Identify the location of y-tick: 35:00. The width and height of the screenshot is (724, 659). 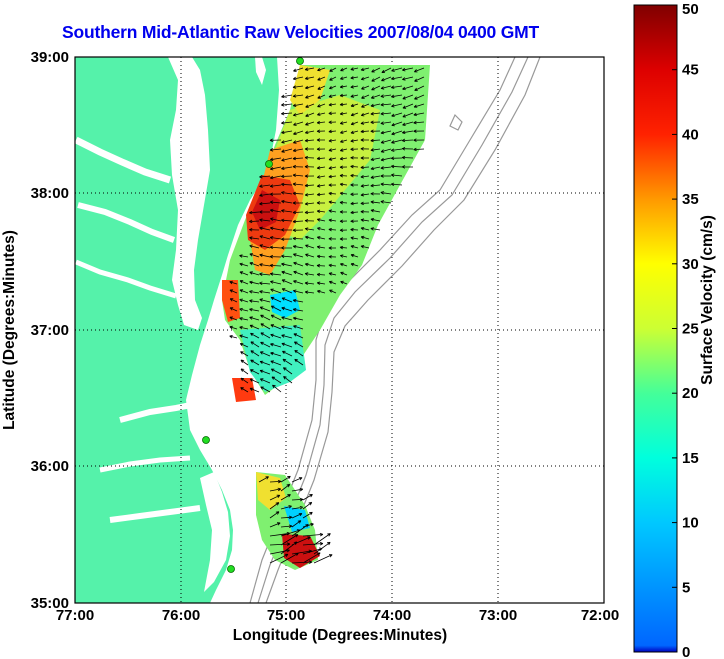
(50, 603).